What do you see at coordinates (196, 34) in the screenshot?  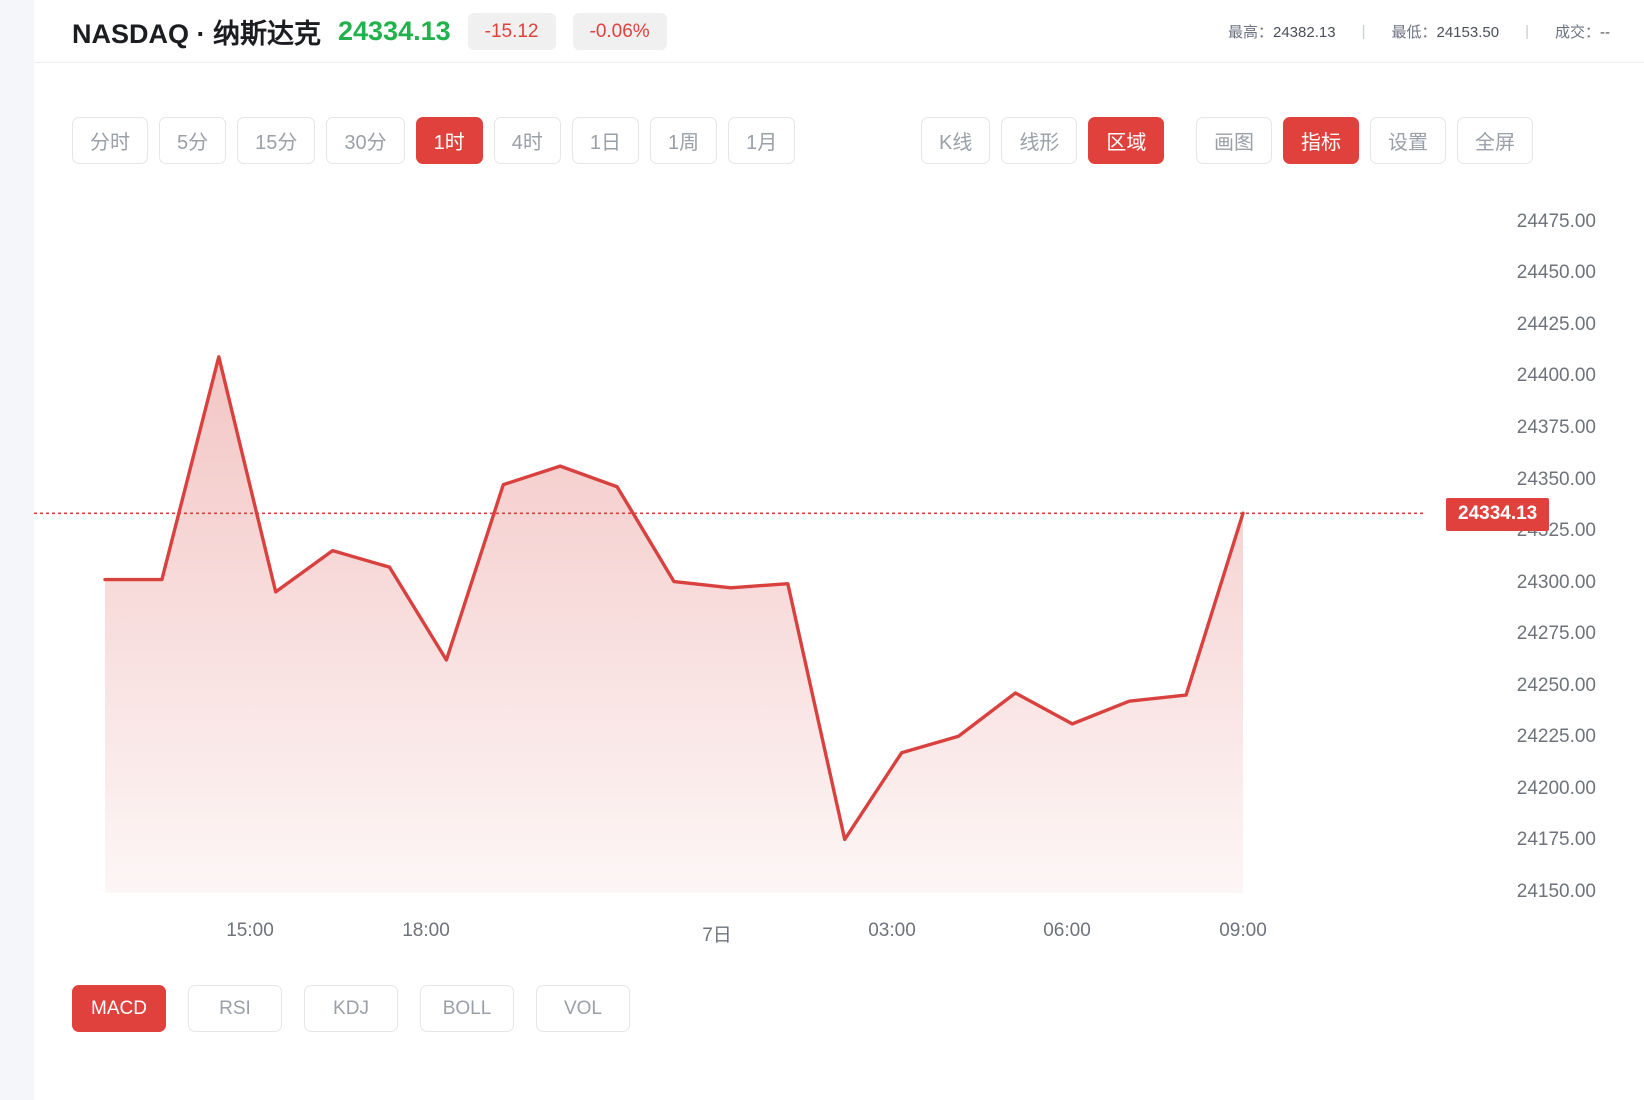 I see `symbol-name: NASDAQ · 纳斯达克` at bounding box center [196, 34].